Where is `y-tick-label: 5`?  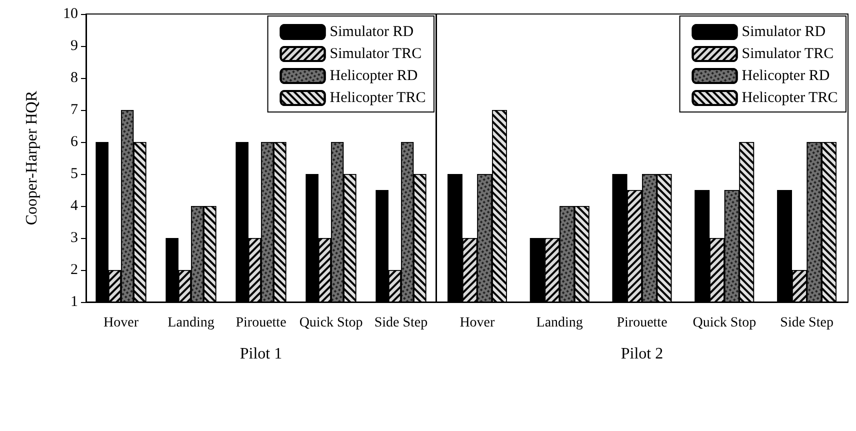 y-tick-label: 5 is located at coordinates (74, 174).